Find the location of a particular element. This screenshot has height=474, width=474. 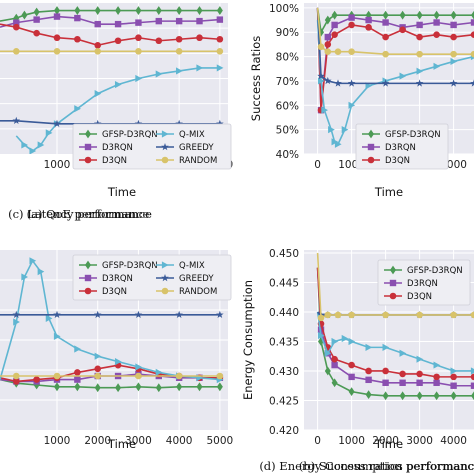

x-tick-label: 3000 is located at coordinates (138, 441).